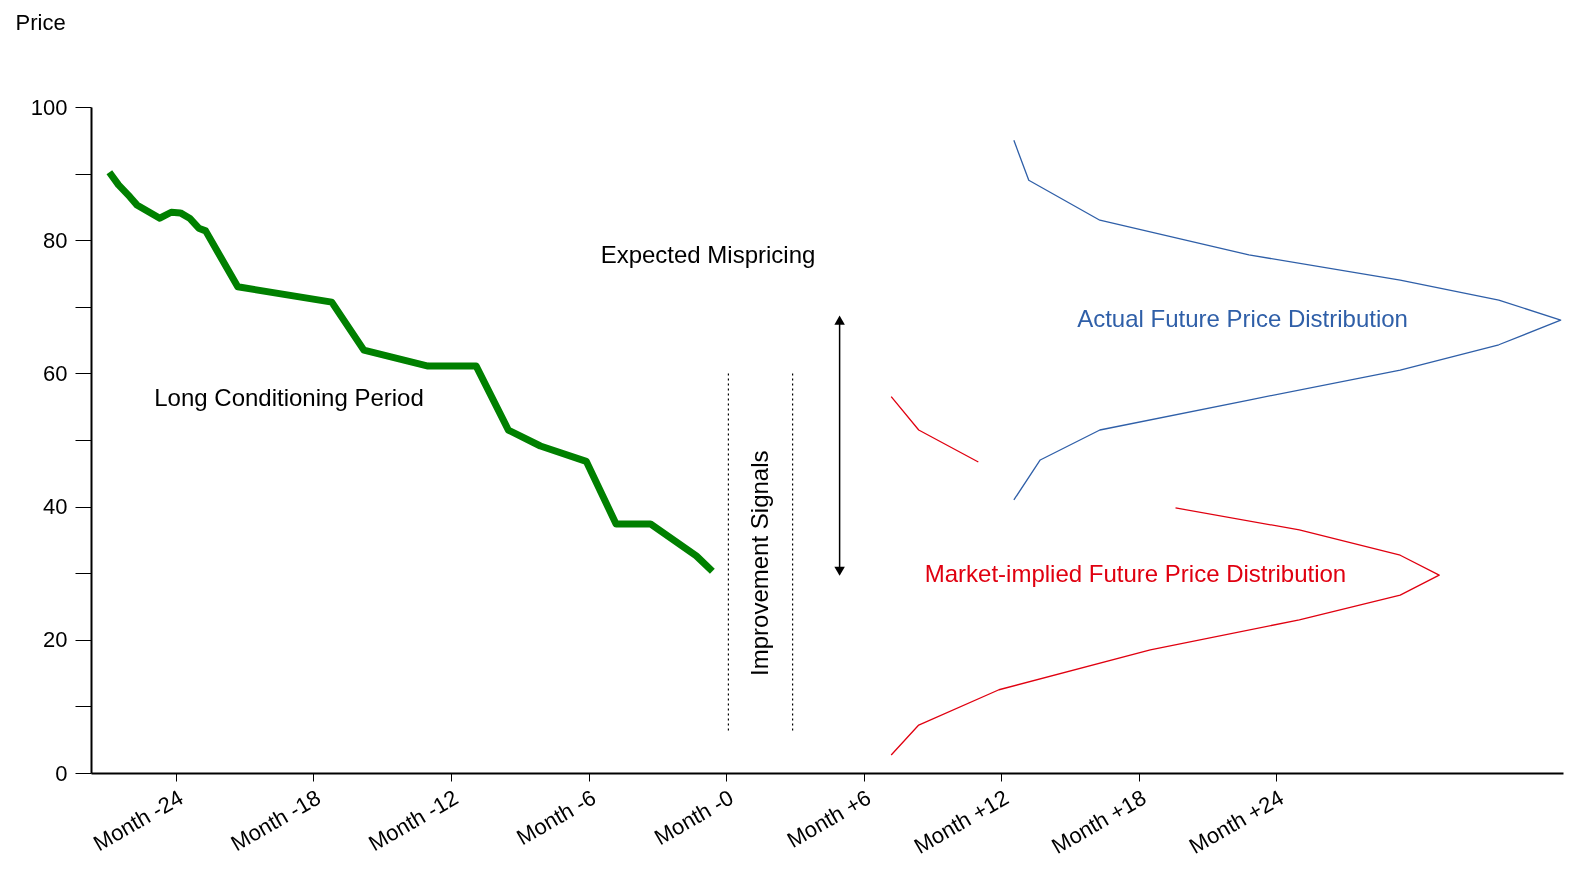 This screenshot has width=1580, height=893. Describe the element at coordinates (289, 397) in the screenshot. I see `annotation: Long Conditioning Period` at that location.